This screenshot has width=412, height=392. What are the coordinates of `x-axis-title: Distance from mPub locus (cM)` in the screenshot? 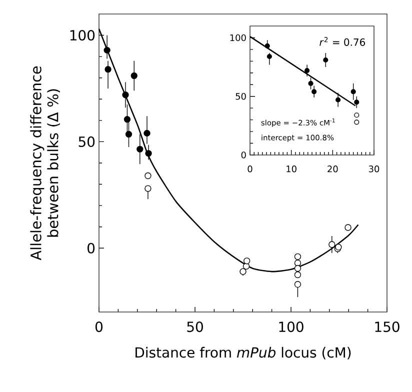 It's located at (243, 353).